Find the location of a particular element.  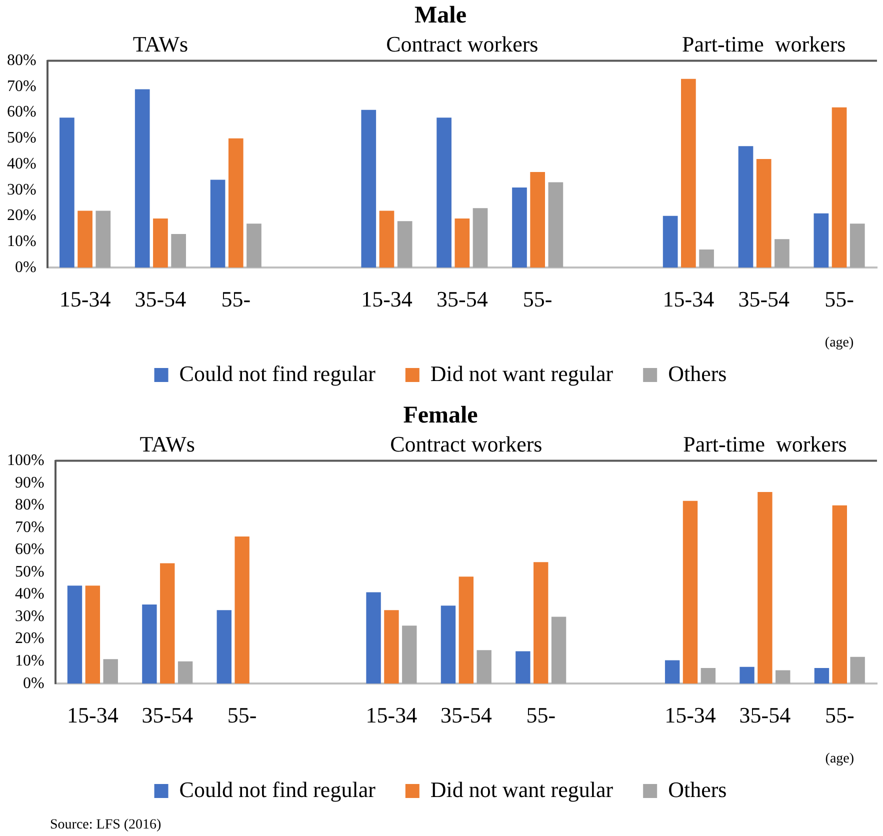

chart-title: Female is located at coordinates (440, 415).